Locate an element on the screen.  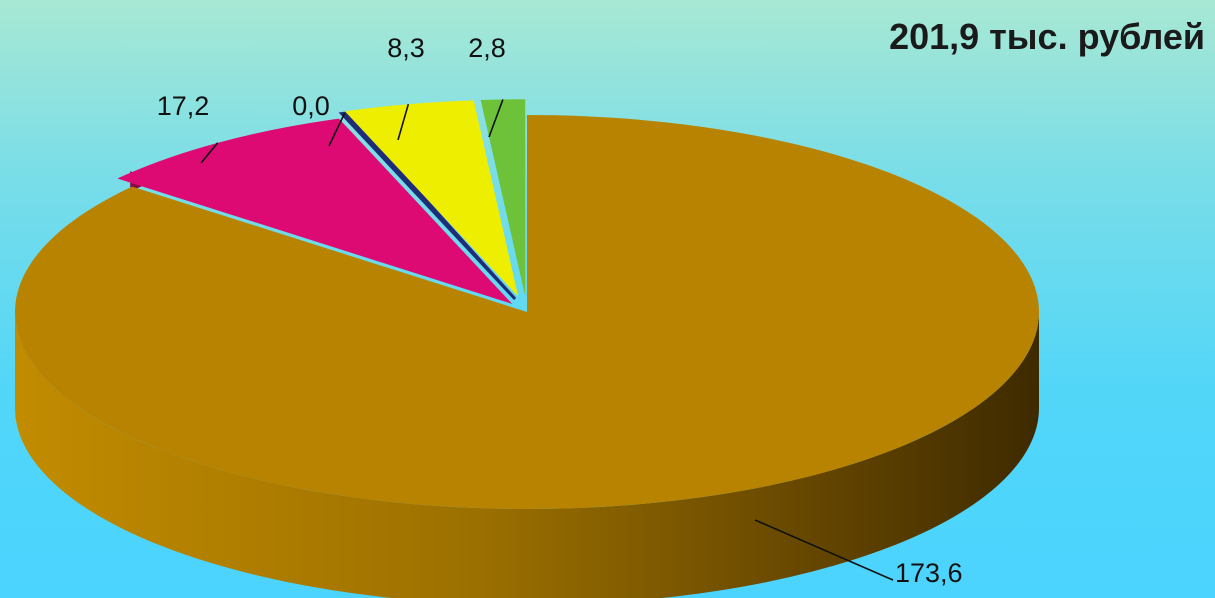
data-label-1: 17,2 is located at coordinates (183, 106).